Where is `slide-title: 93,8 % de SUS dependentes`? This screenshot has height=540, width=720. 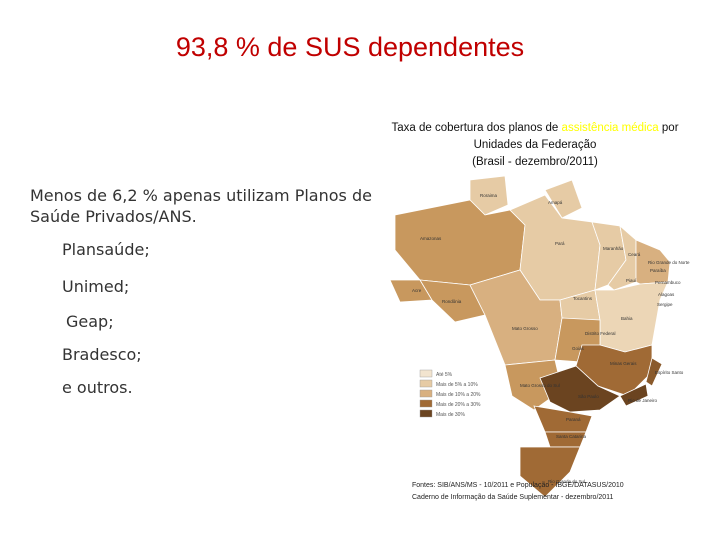 slide-title: 93,8 % de SUS dependentes is located at coordinates (350, 47).